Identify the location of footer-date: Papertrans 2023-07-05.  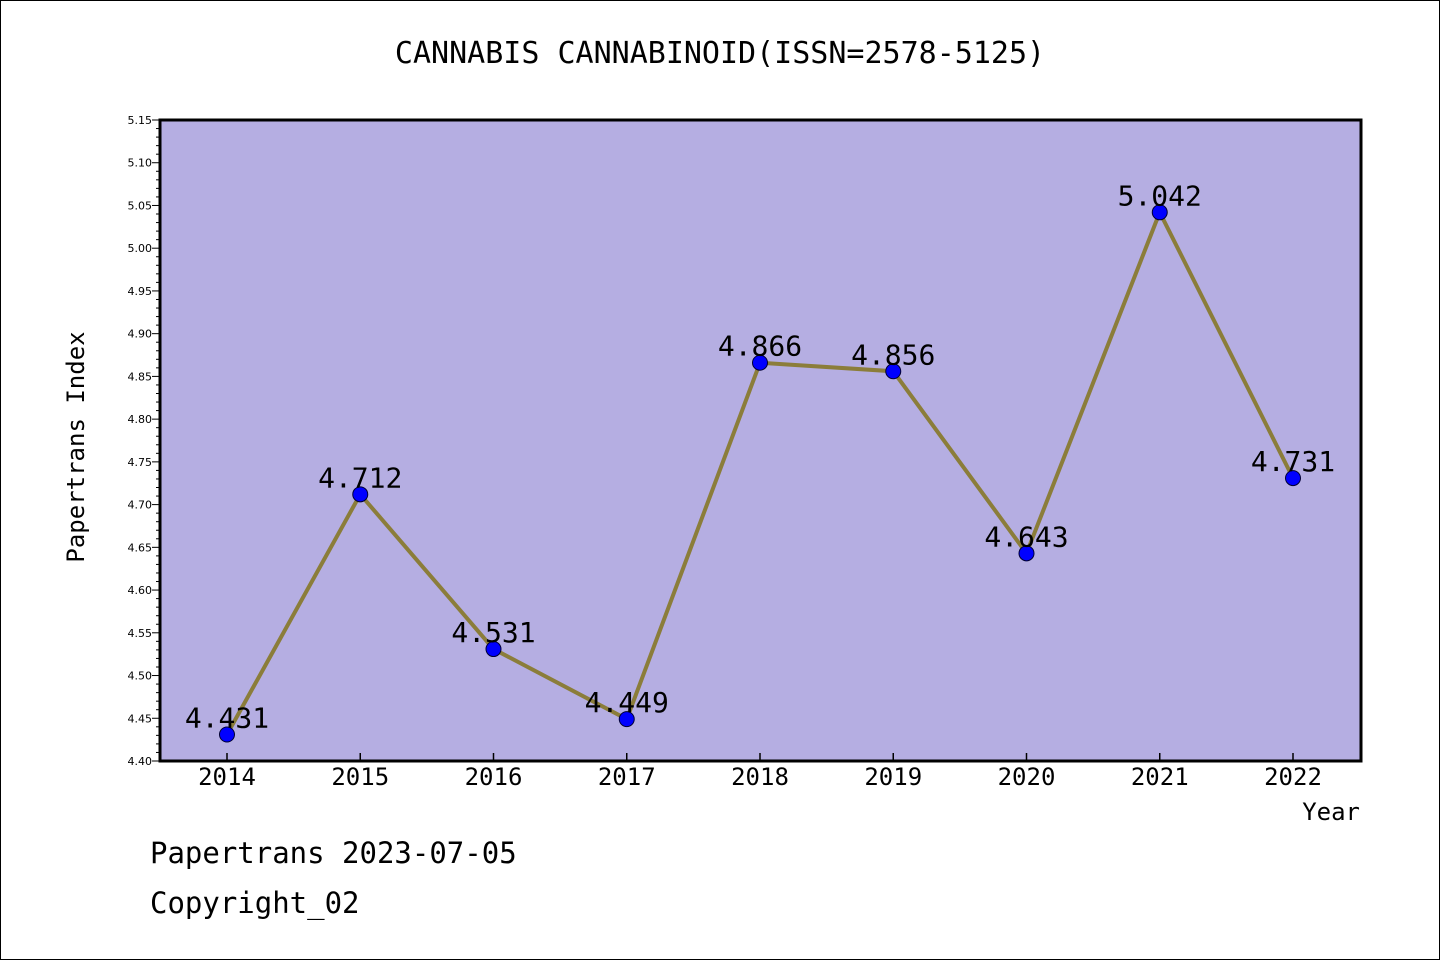
(333, 853).